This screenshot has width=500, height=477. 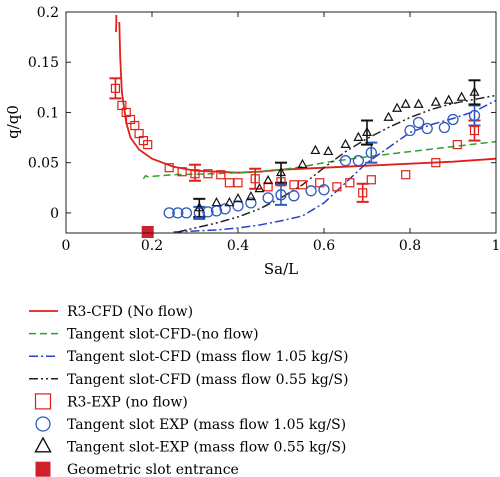 What do you see at coordinates (207, 380) in the screenshot?
I see `legend-label: Tangent slot-CFD (mass flow 0.55 kg/S)` at bounding box center [207, 380].